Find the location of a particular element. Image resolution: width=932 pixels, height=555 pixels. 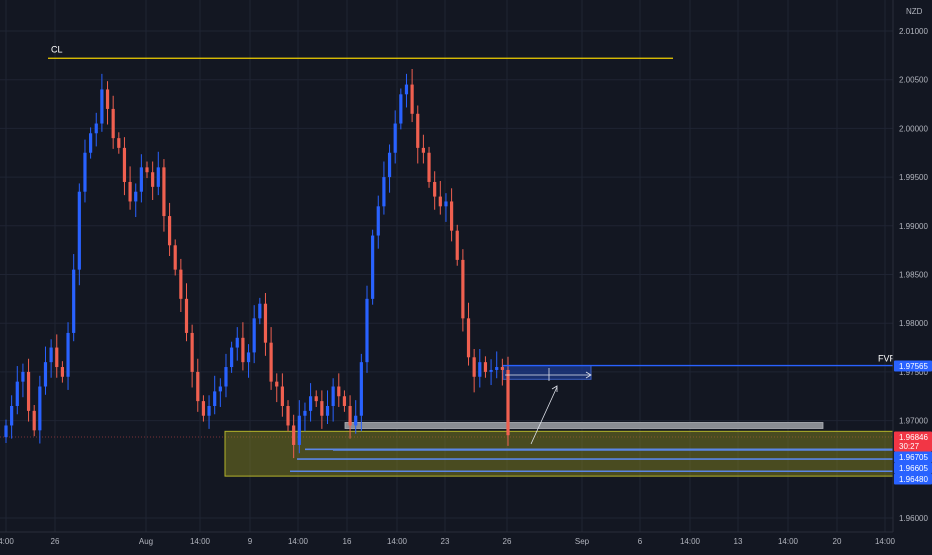

price-tick-label: 1.96000 is located at coordinates (913, 518).